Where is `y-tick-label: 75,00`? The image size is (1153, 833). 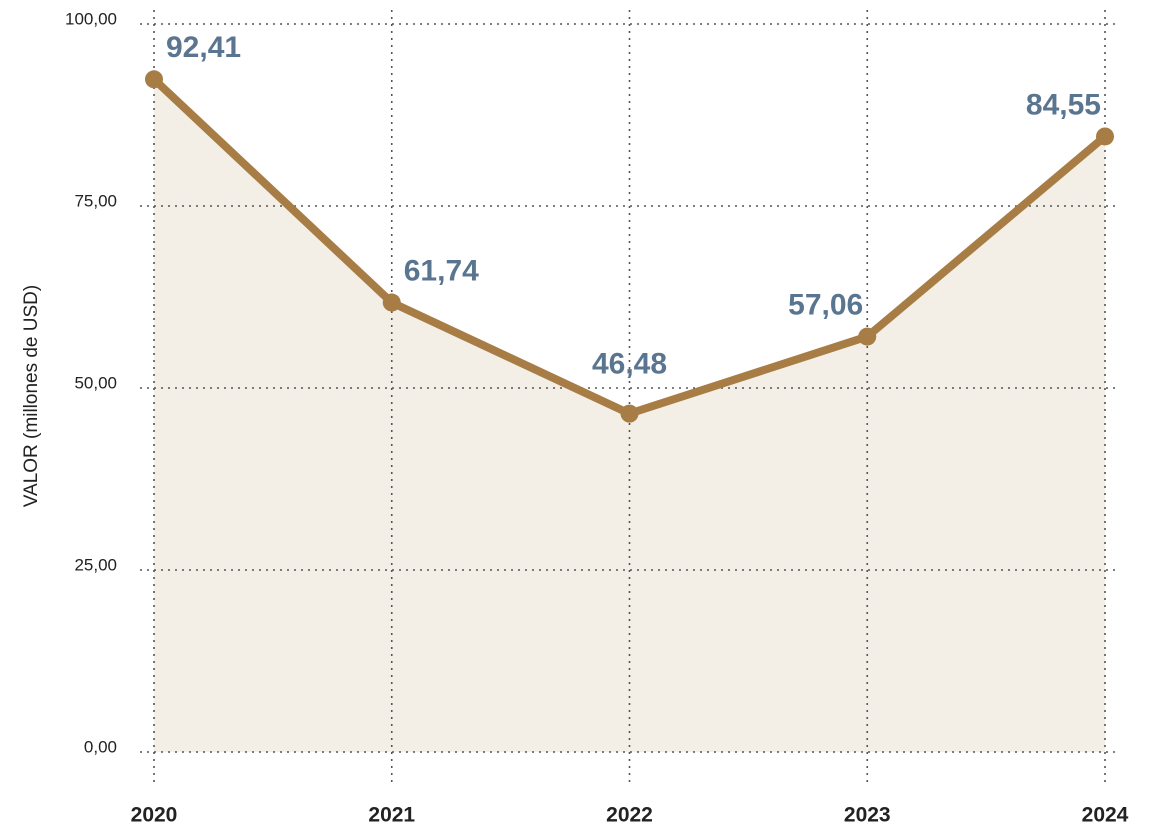 y-tick-label: 75,00 is located at coordinates (95, 200).